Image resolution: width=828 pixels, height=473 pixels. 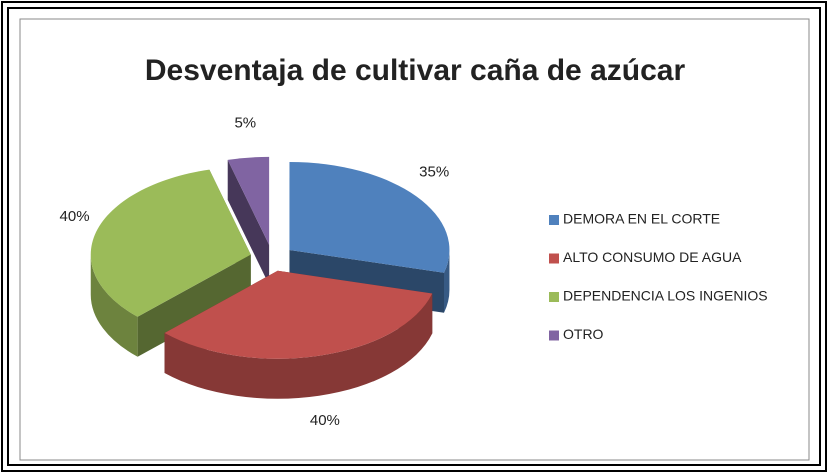 I want to click on legend-label: DEPENDENCIA LOS INGENIOS, so click(x=665, y=296).